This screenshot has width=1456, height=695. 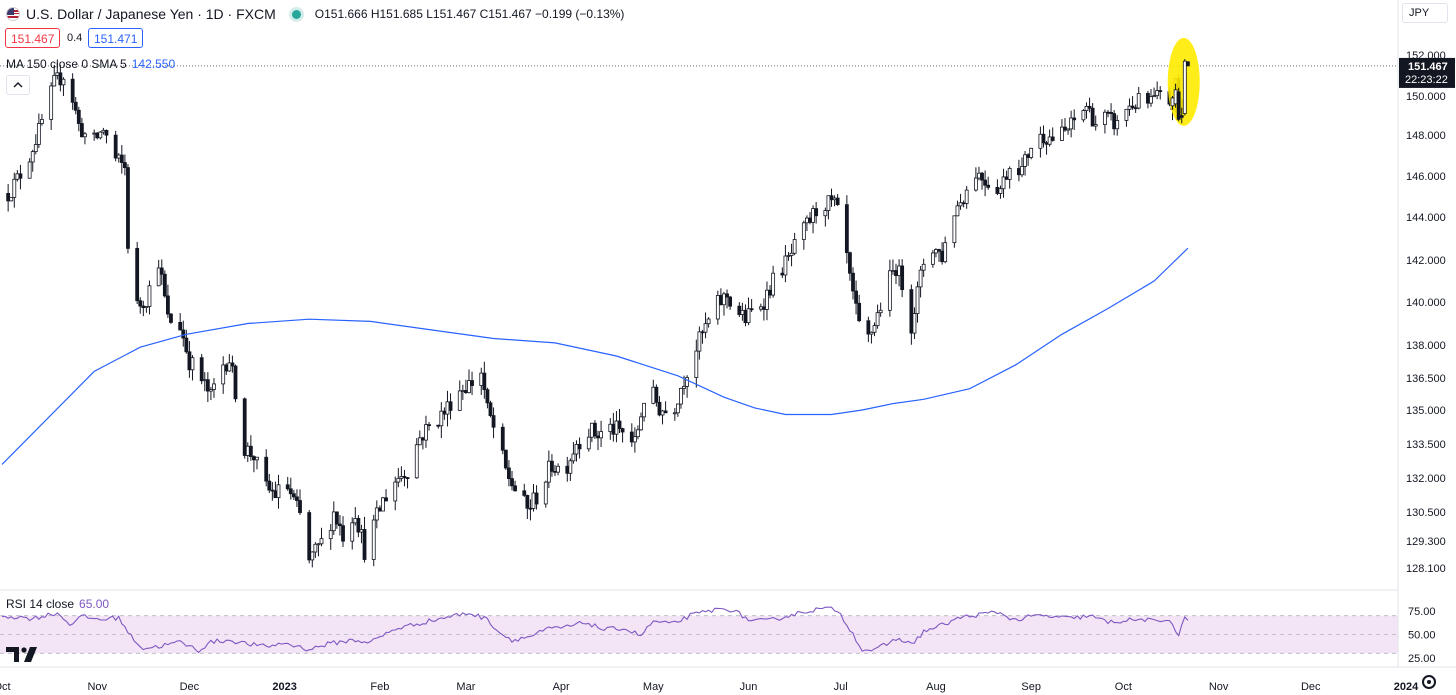 I want to click on price-tick-label: 140.000, so click(x=1426, y=303).